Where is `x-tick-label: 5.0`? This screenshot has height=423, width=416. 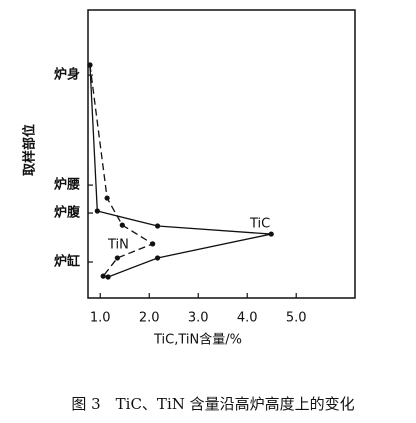
x-tick-label: 5.0 is located at coordinates (296, 318).